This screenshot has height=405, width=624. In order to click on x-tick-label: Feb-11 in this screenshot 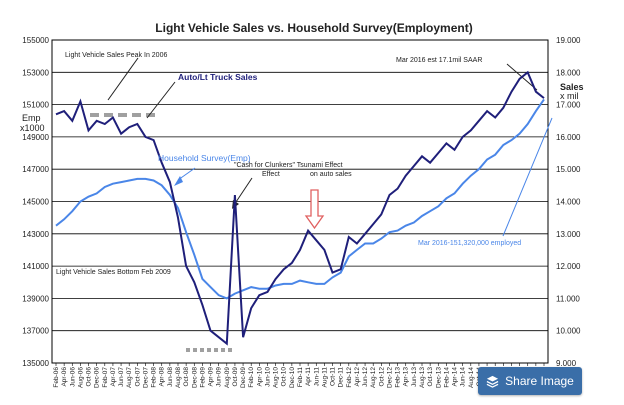, I will do `click(300, 377)`.